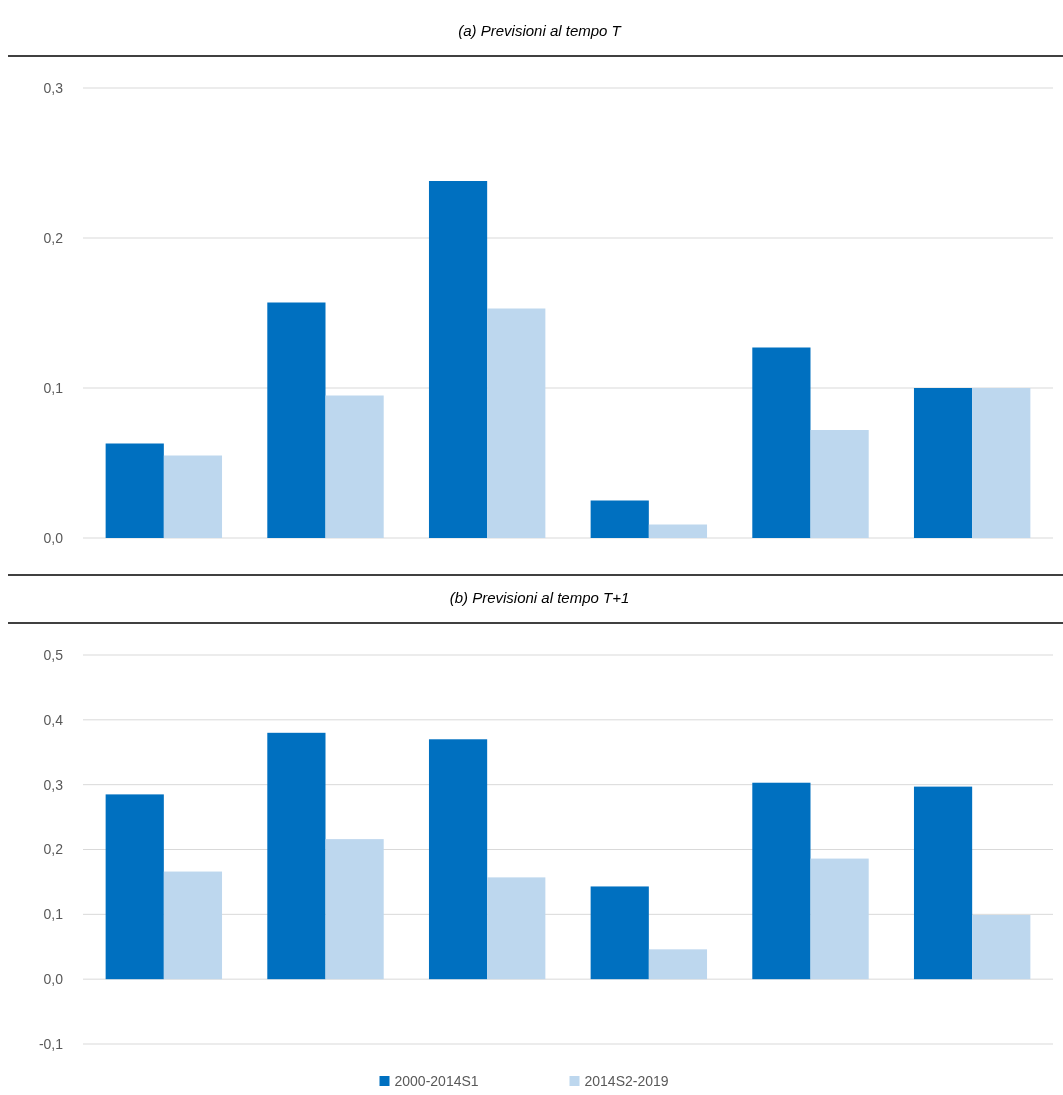 This screenshot has width=1063, height=1095. What do you see at coordinates (436, 1080) in the screenshot?
I see `legend-label: 2000-2014S1` at bounding box center [436, 1080].